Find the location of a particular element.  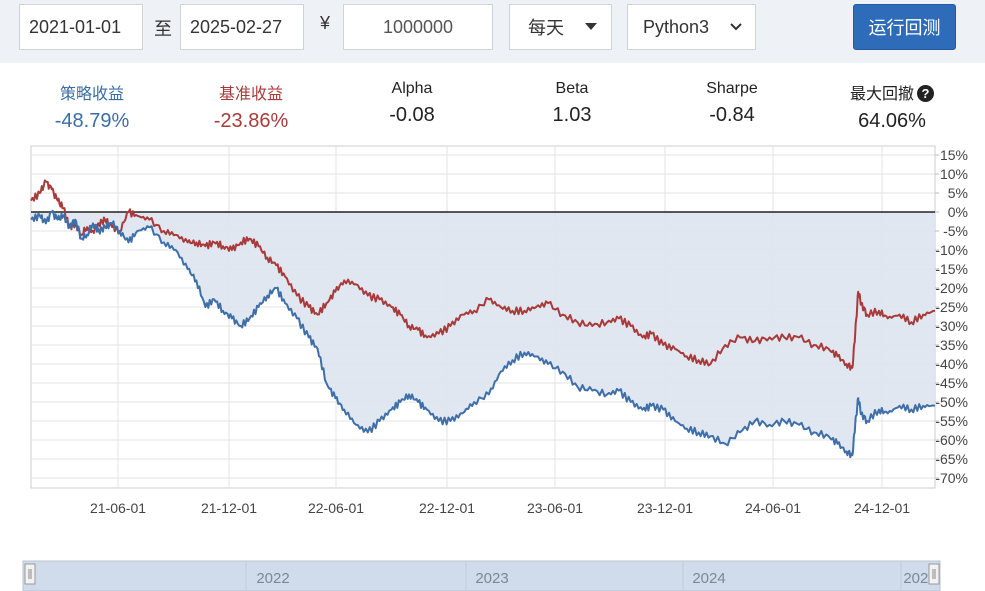

start-date-input: 2021-01-01 is located at coordinates (81, 27).